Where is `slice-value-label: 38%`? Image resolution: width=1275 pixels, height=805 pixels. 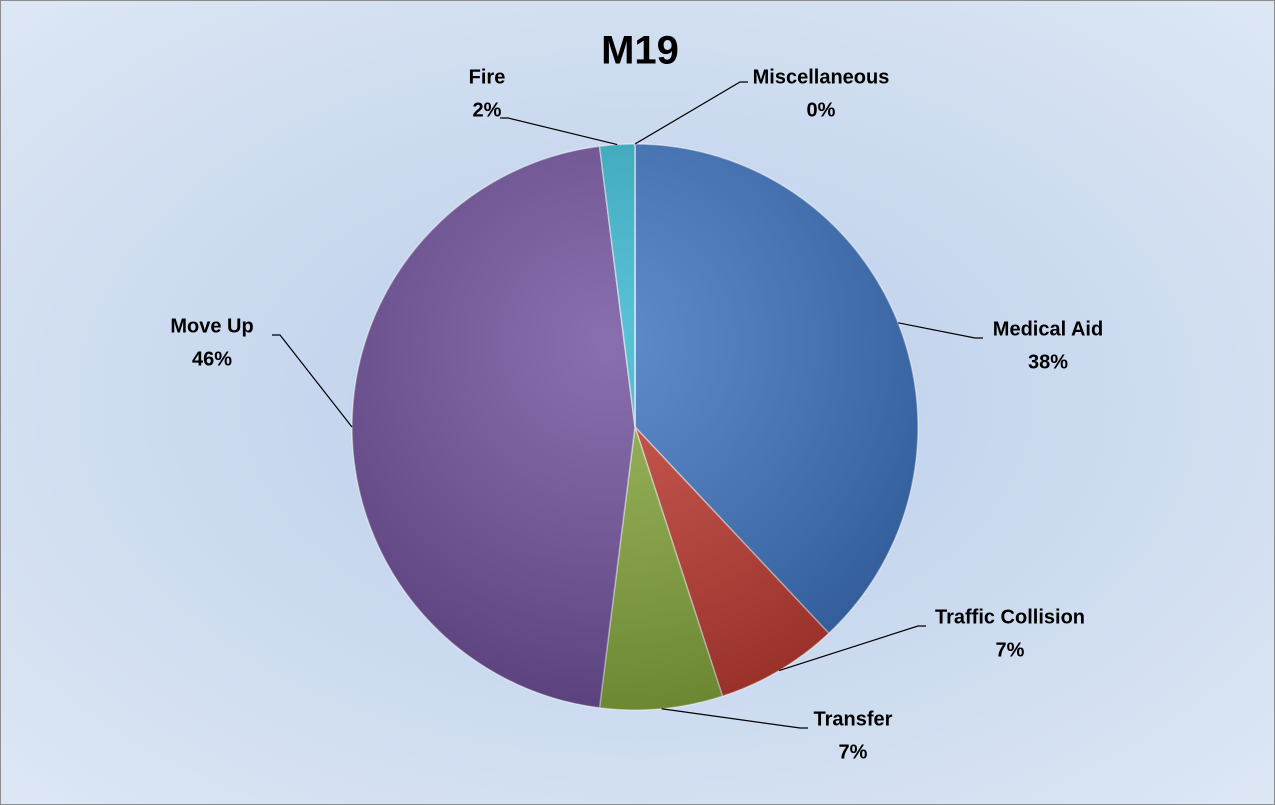
slice-value-label: 38% is located at coordinates (1048, 362).